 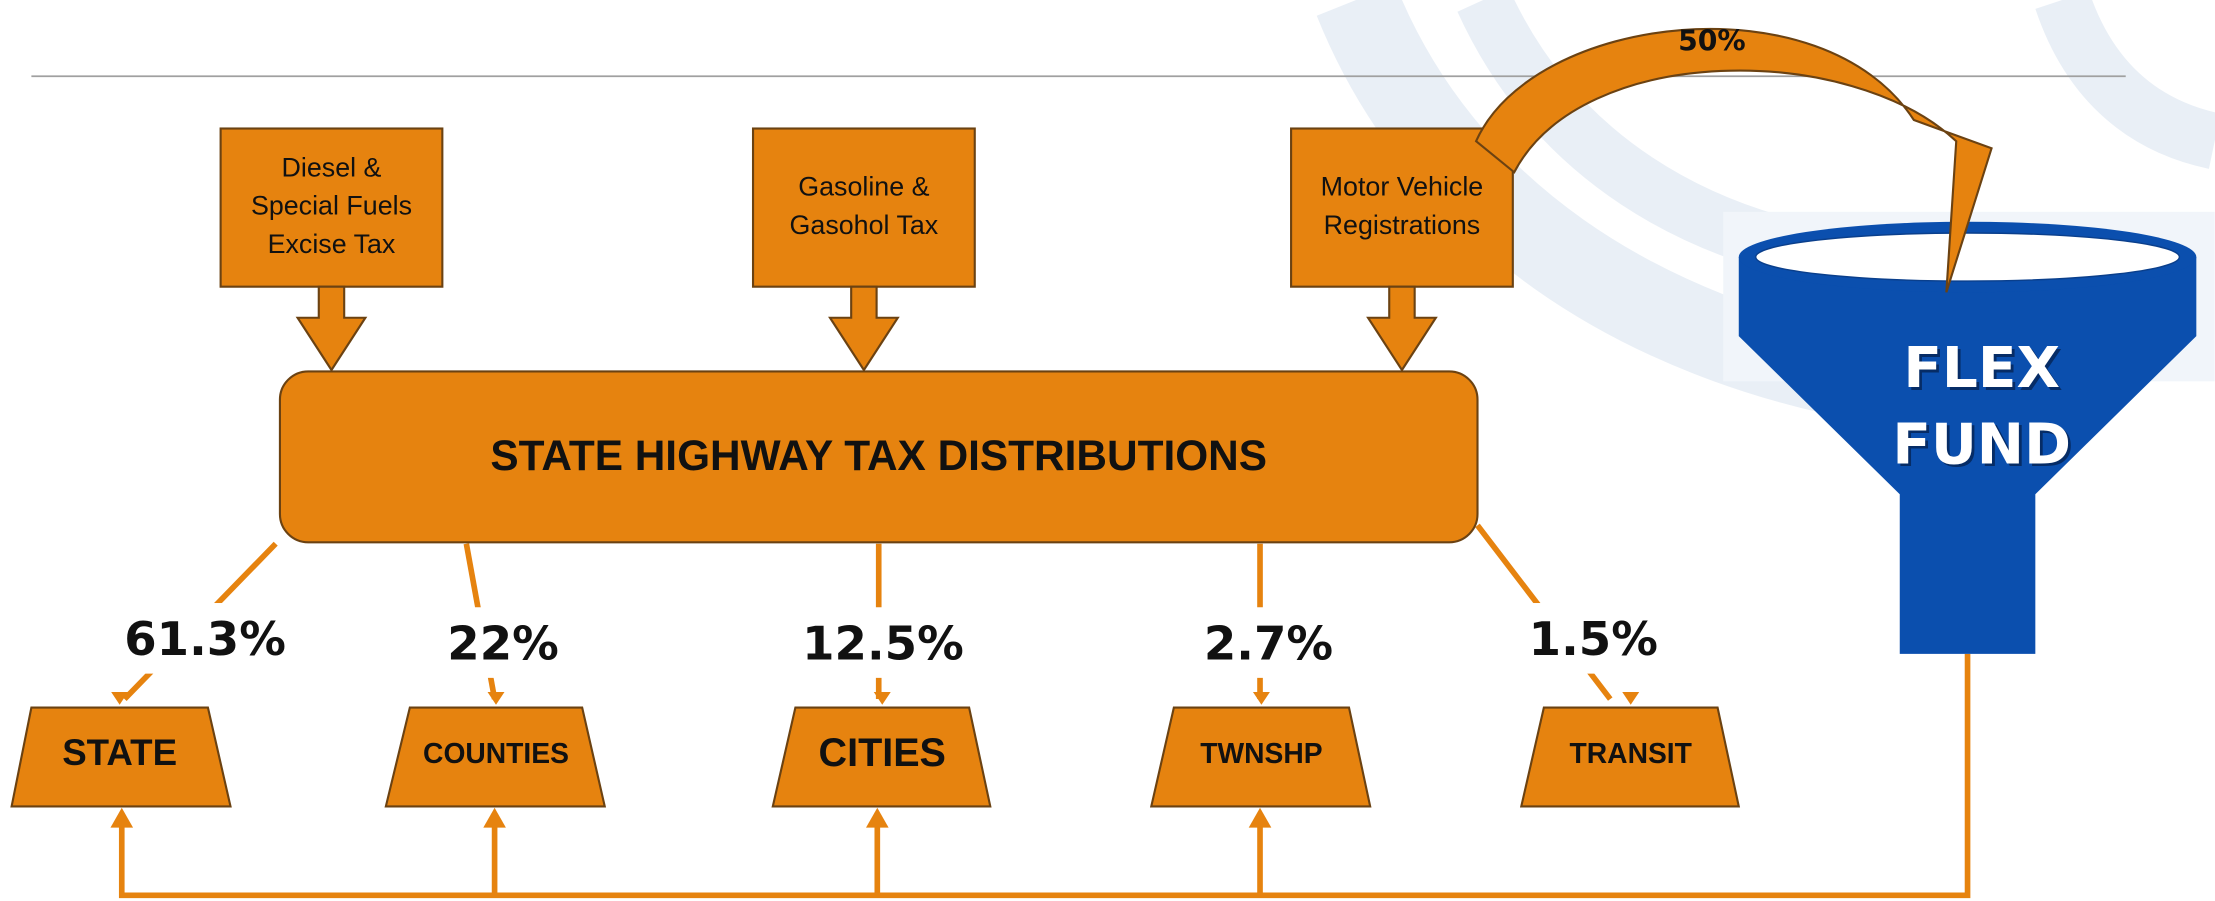 What do you see at coordinates (863, 187) in the screenshot?
I see `source-label: Gasoline &` at bounding box center [863, 187].